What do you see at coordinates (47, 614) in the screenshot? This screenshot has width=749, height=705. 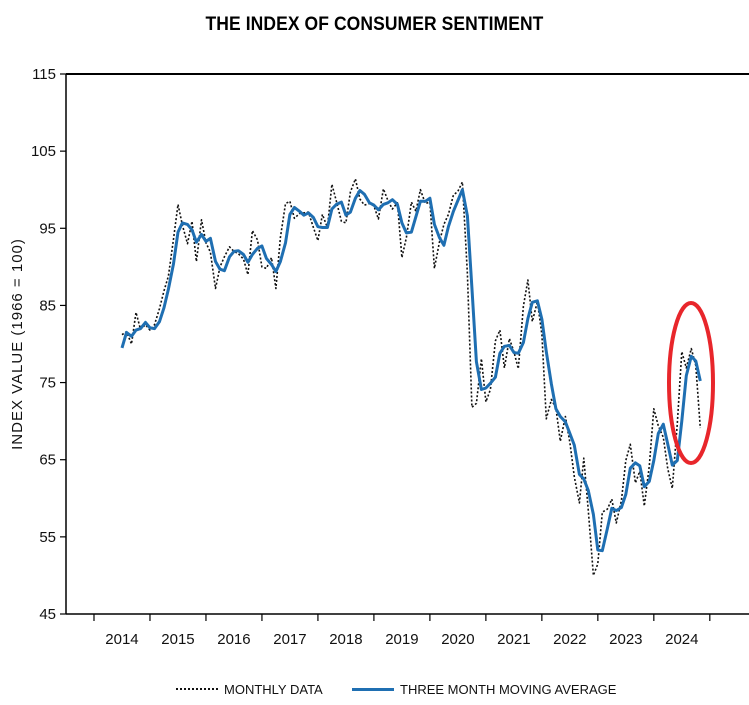 I see `y-tick-label: 45` at bounding box center [47, 614].